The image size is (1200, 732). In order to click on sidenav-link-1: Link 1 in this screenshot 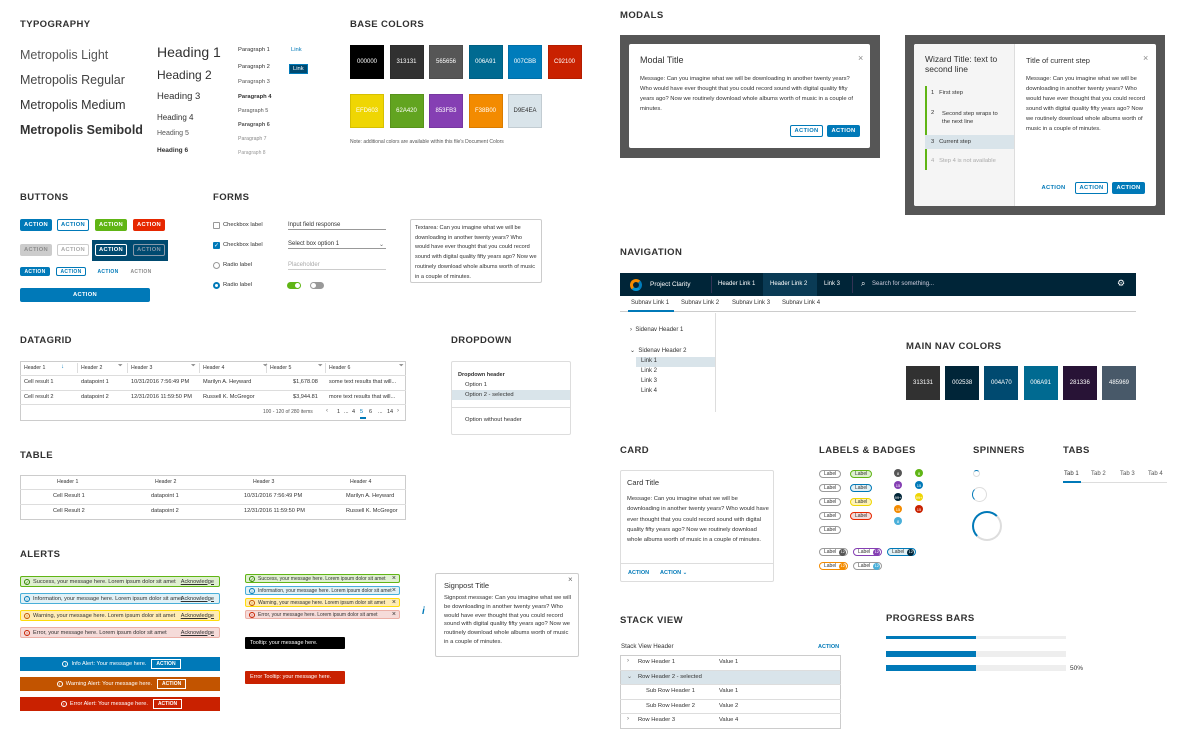, I will do `click(649, 361)`.